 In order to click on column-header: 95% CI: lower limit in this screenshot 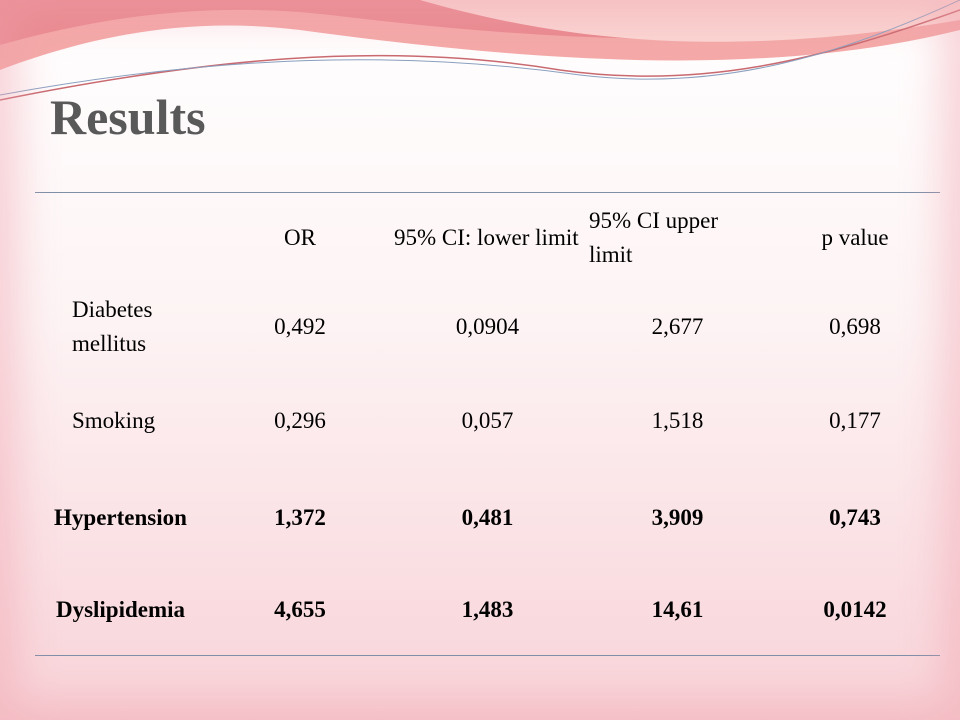, I will do `click(486, 237)`.